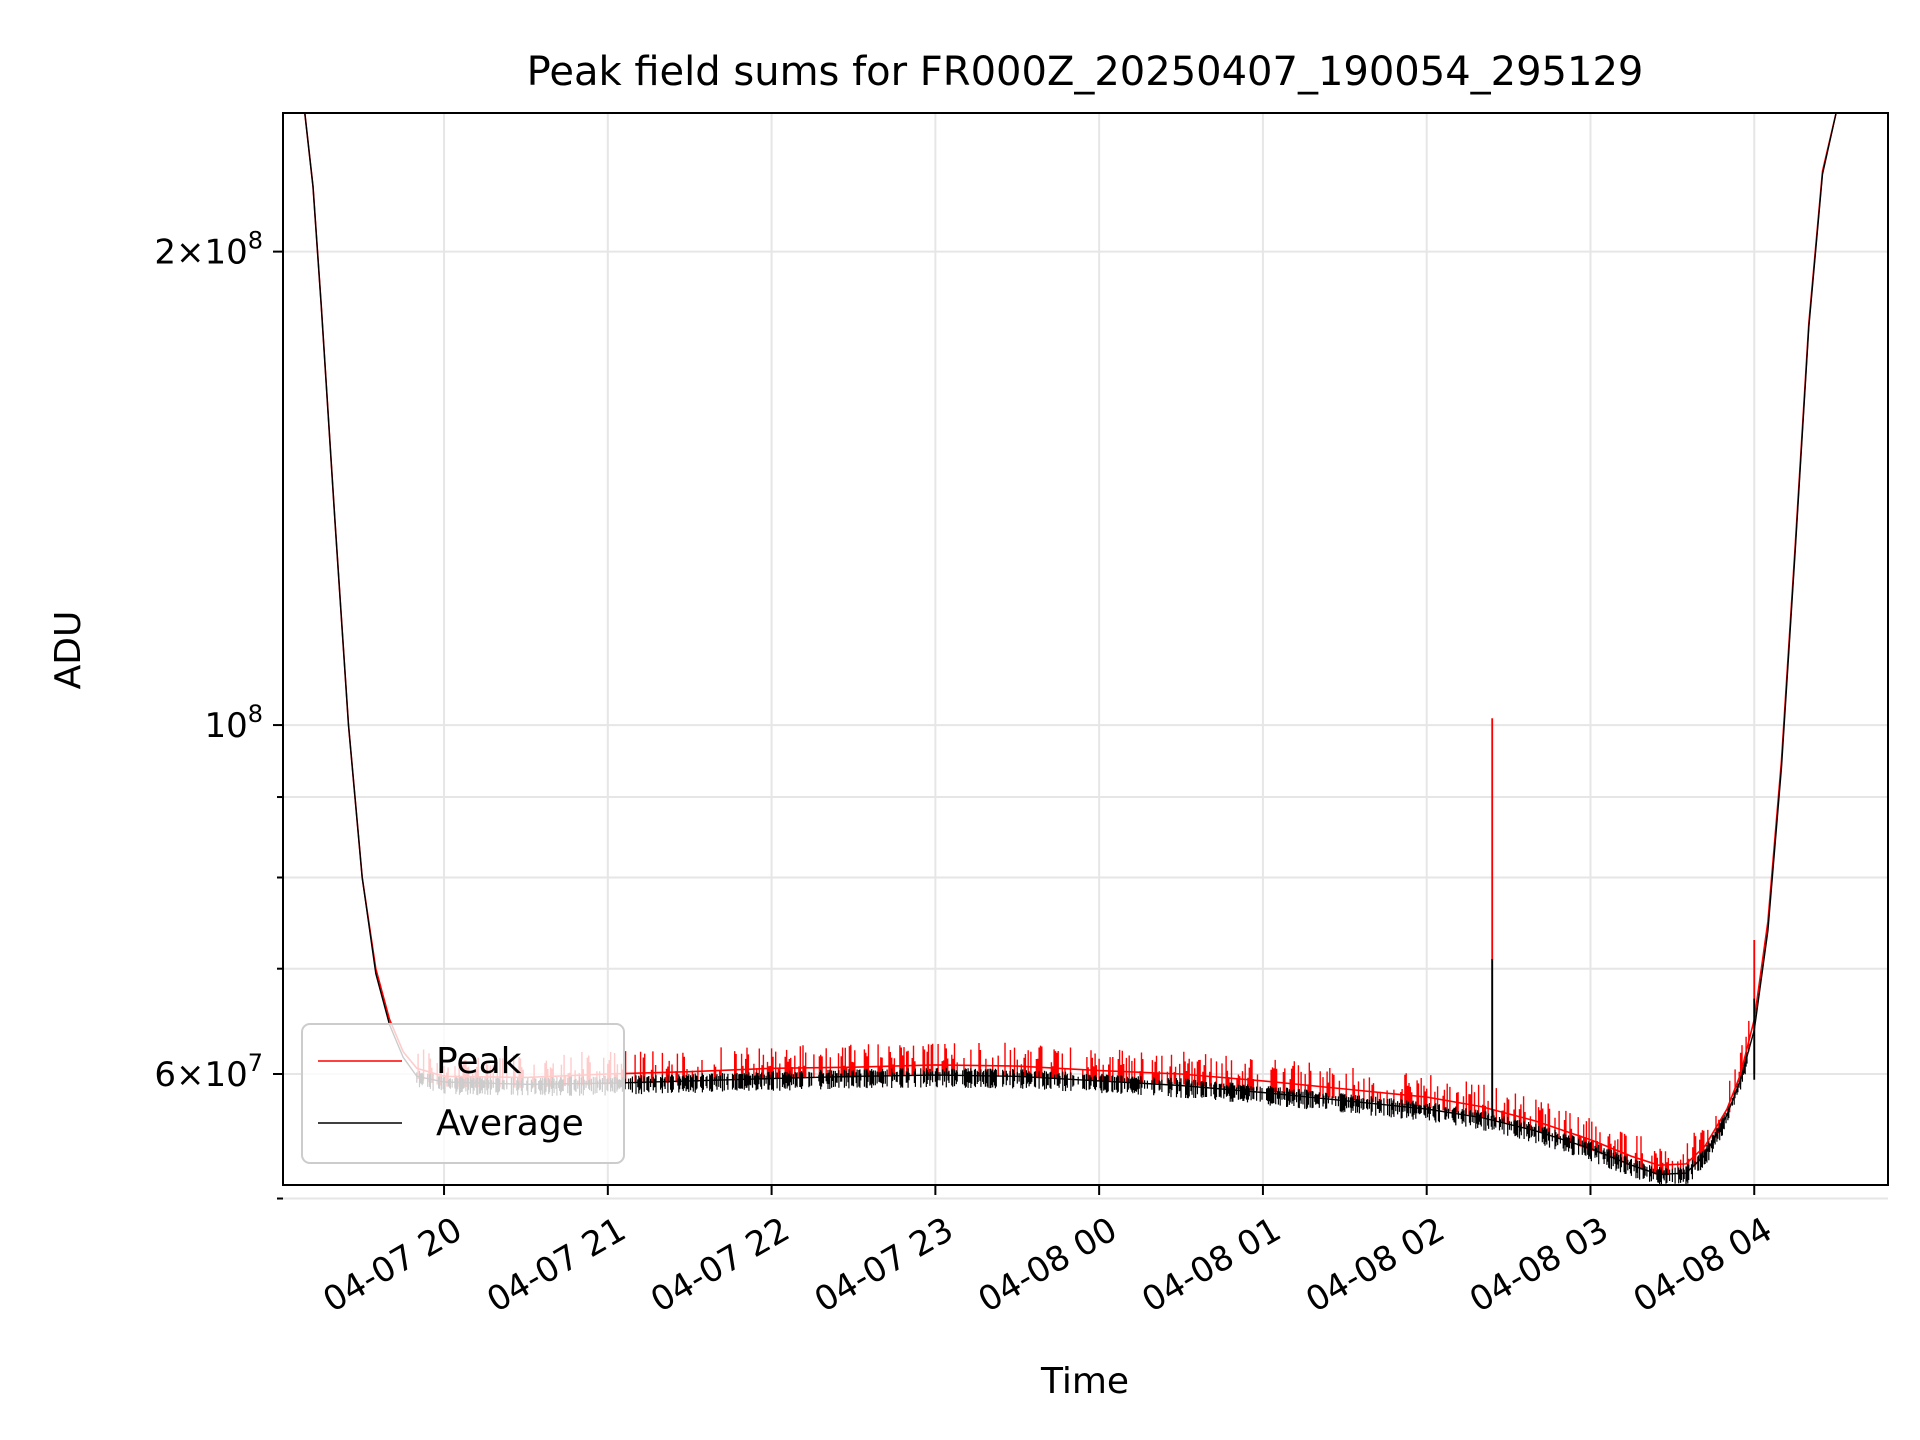 The height and width of the screenshot is (1440, 1920). I want to click on legend-box, so click(463, 1093).